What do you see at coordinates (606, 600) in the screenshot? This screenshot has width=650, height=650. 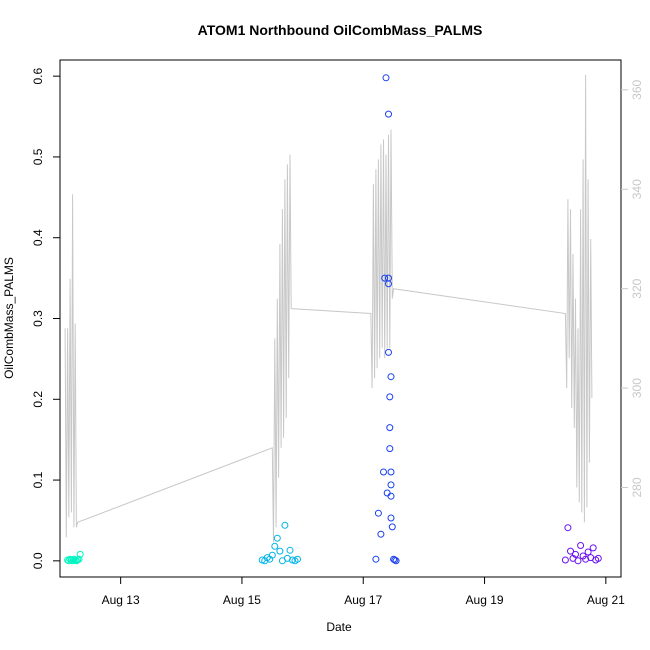 I see `x-tick-label: Aug 21` at bounding box center [606, 600].